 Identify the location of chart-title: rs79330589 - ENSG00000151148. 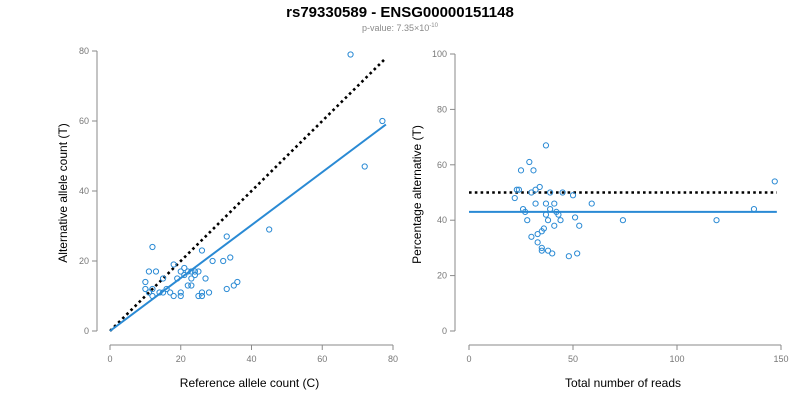
(400, 12).